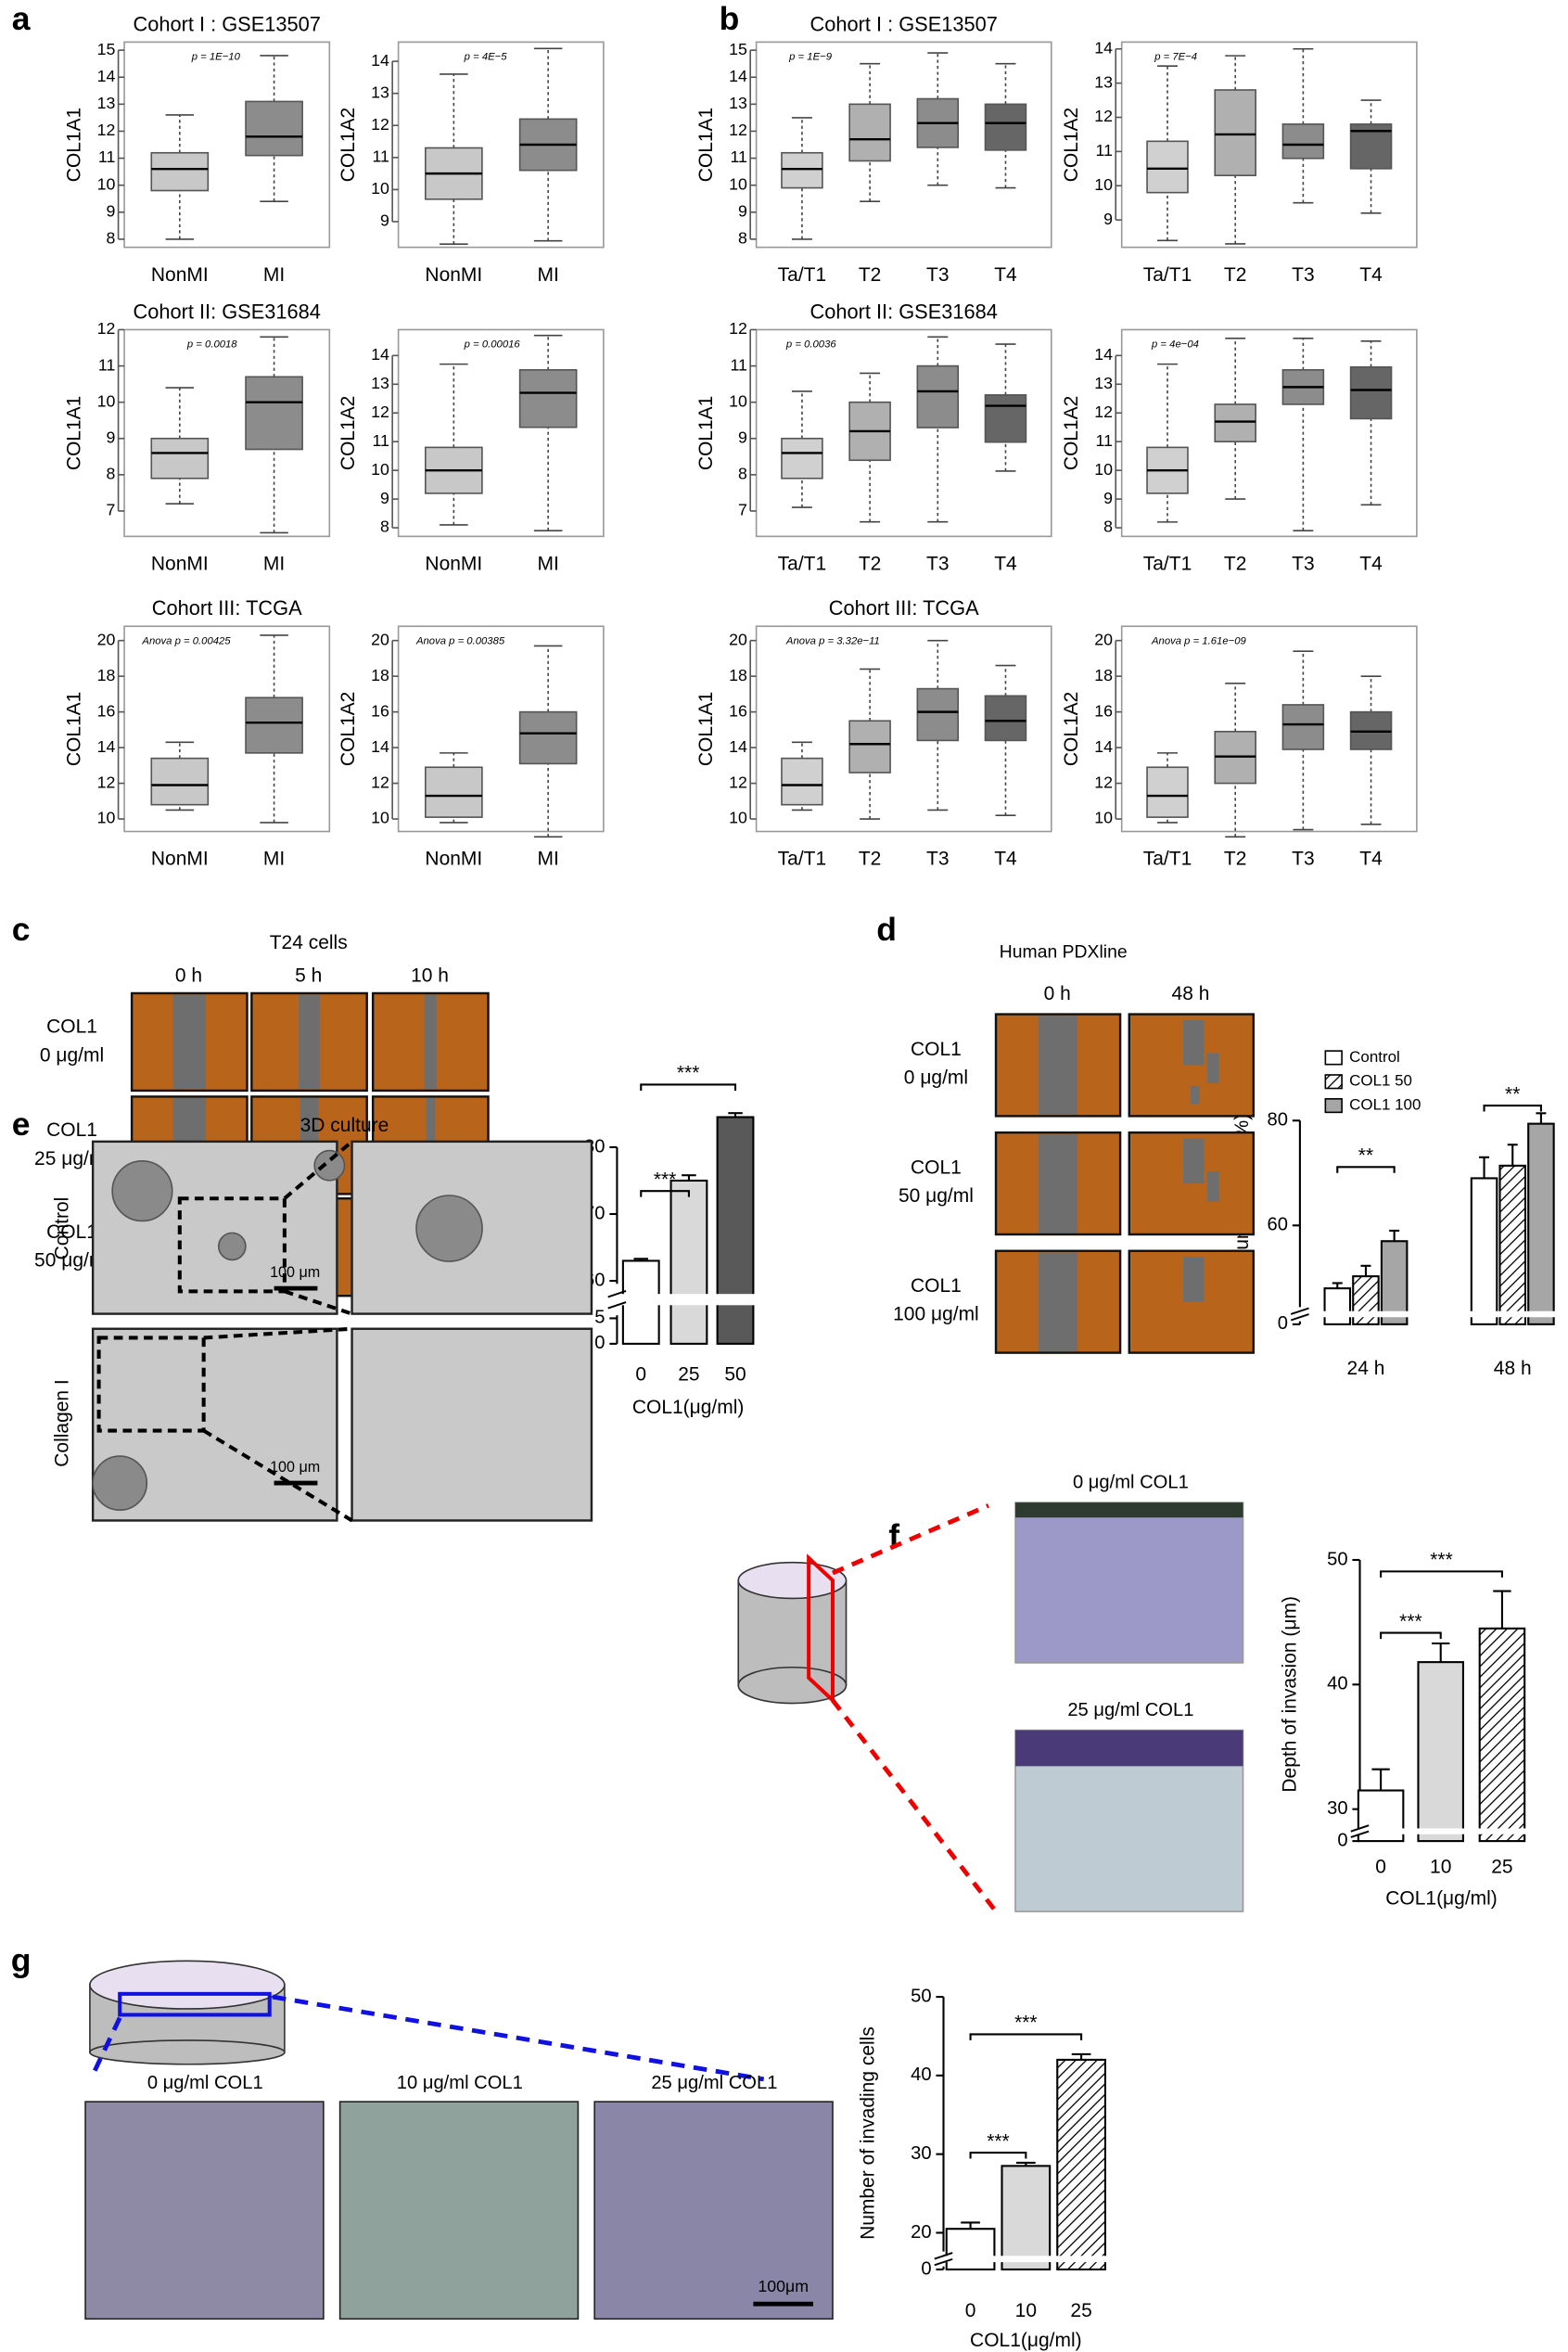  What do you see at coordinates (1303, 275) in the screenshot?
I see `x-tick-label: T3` at bounding box center [1303, 275].